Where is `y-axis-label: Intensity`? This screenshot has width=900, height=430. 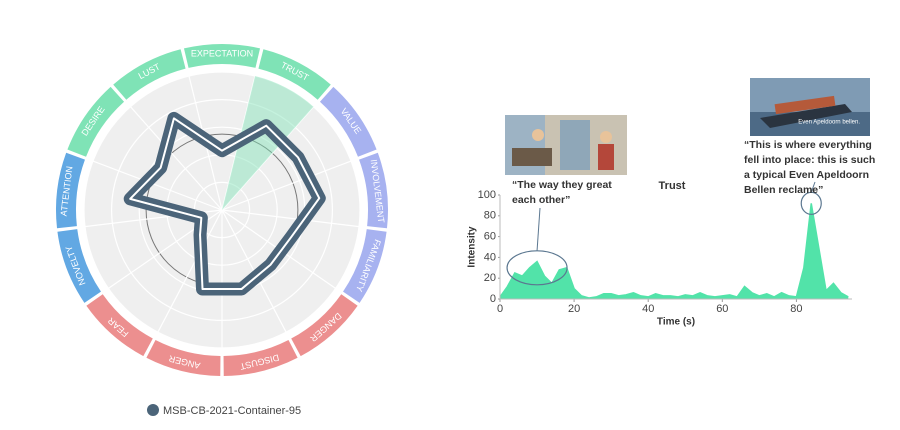 y-axis-label: Intensity is located at coordinates (472, 247).